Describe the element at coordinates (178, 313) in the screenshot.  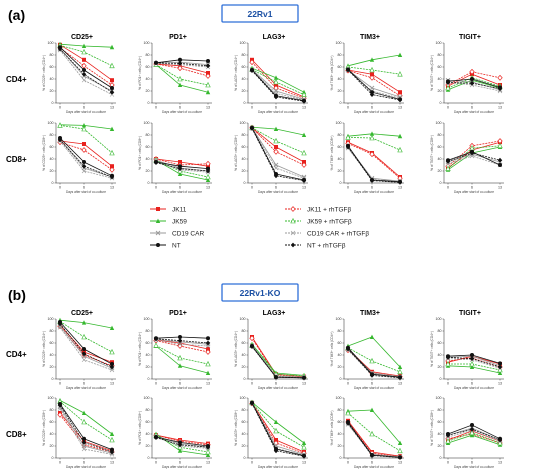
I see `panel-title: PD1+` at that location.